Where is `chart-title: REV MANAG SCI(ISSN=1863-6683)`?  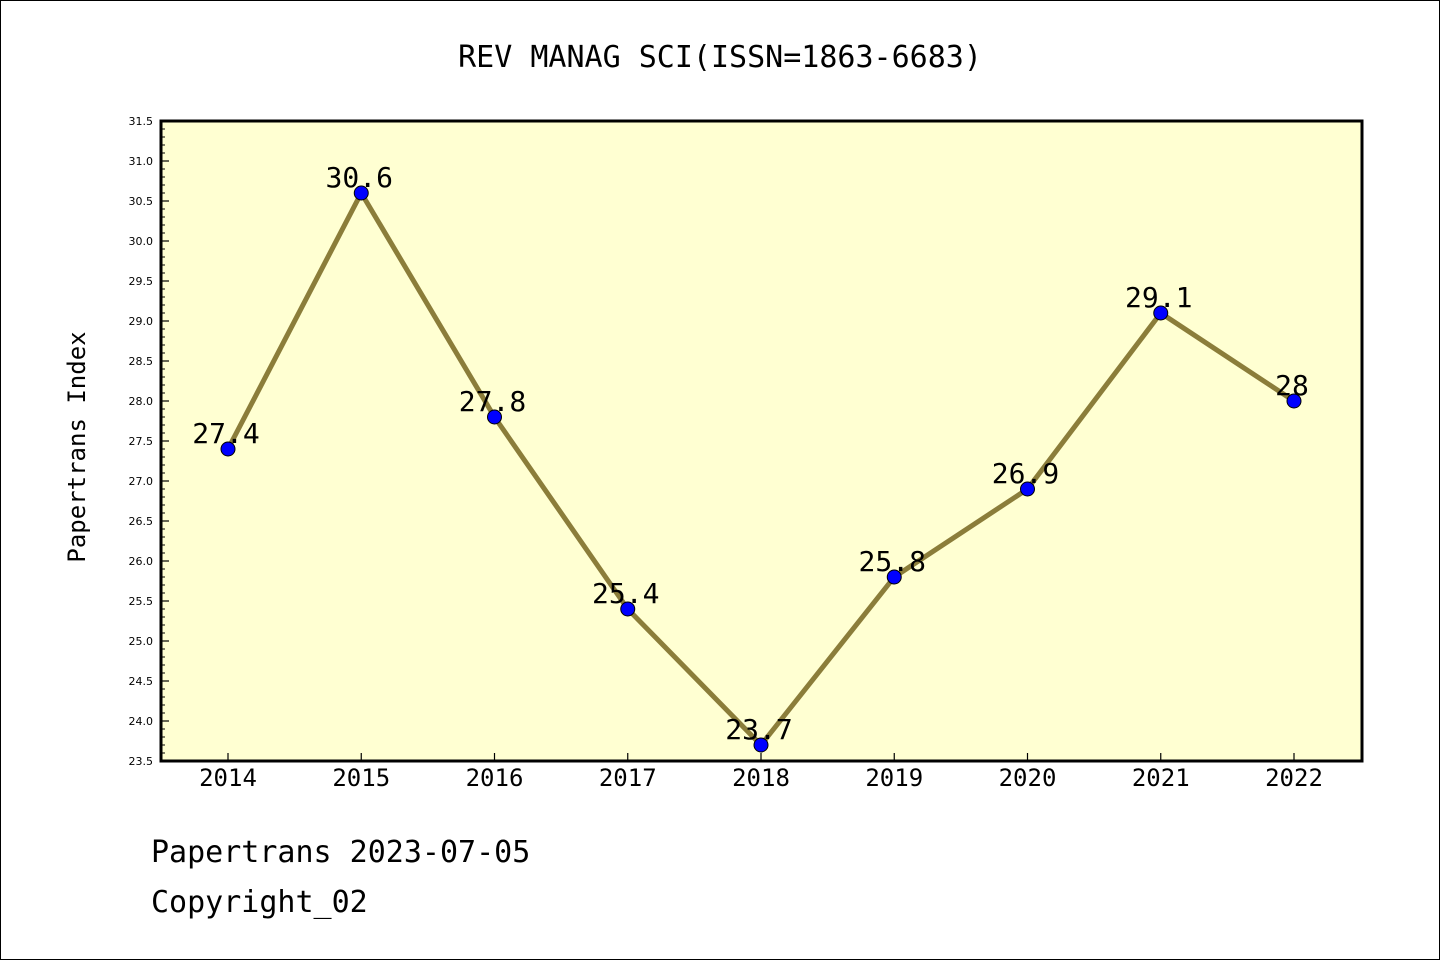
chart-title: REV MANAG SCI(ISSN=1863-6683) is located at coordinates (720, 57).